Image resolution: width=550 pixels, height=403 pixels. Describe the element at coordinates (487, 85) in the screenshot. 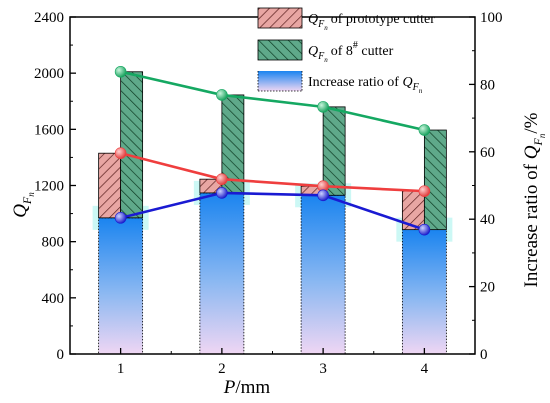

I see `y-right-tick-label: 80` at that location.